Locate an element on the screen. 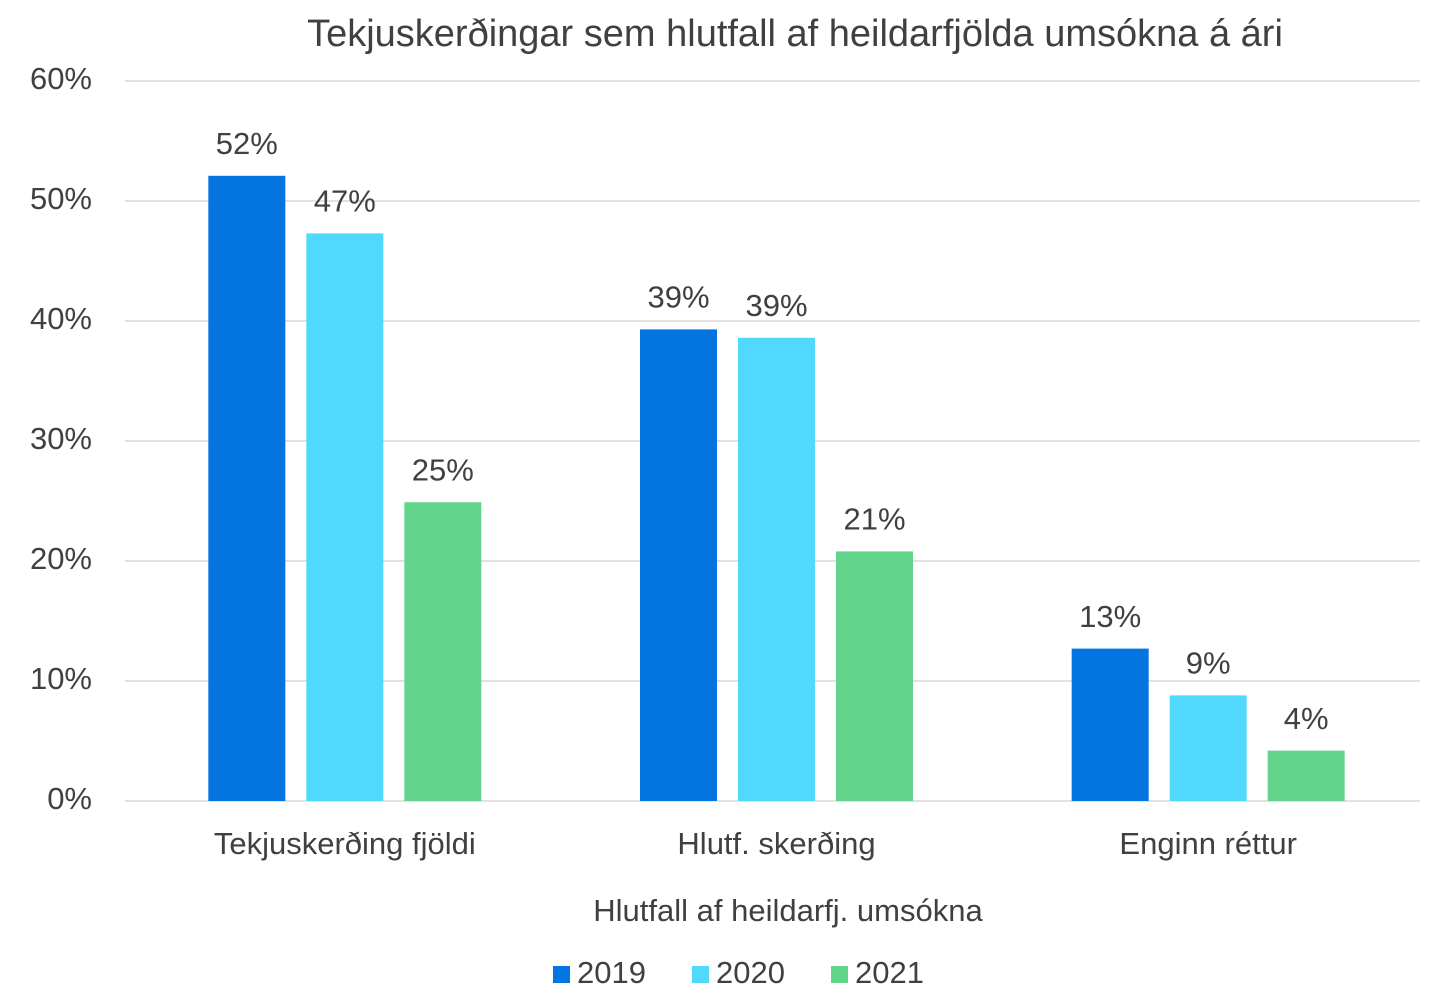  y-tick-label: 20% is located at coordinates (61, 558).